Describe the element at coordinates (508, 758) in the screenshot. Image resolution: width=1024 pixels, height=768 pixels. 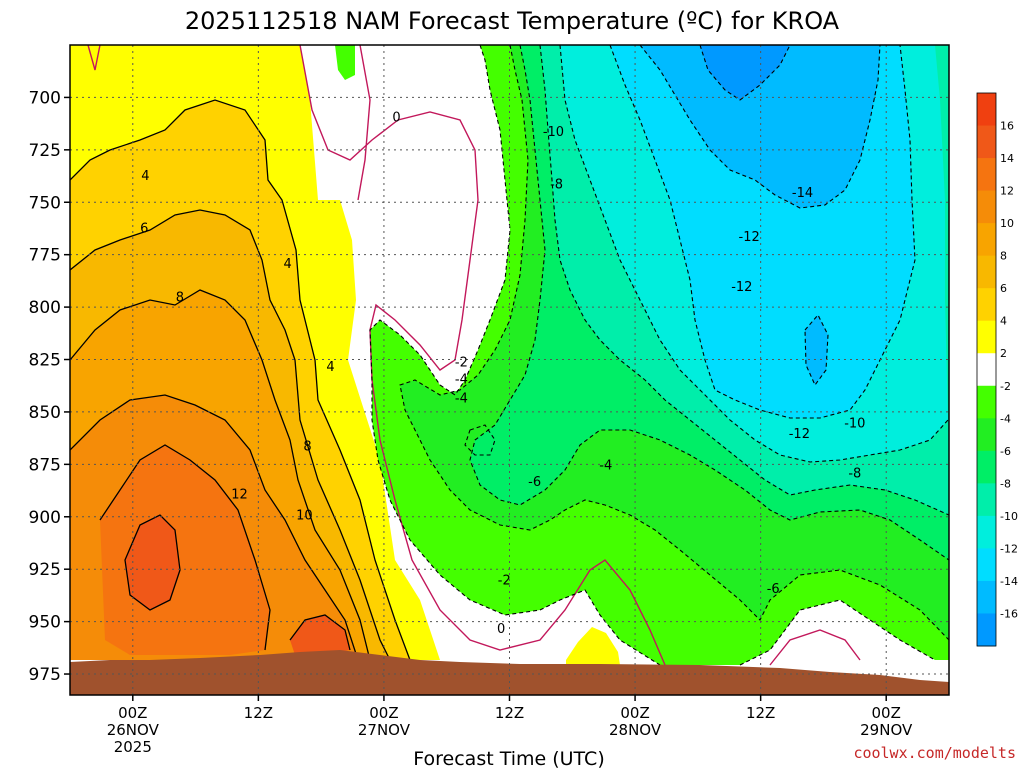
I see `x-axis-label: Forecast Time (UTC)` at that location.